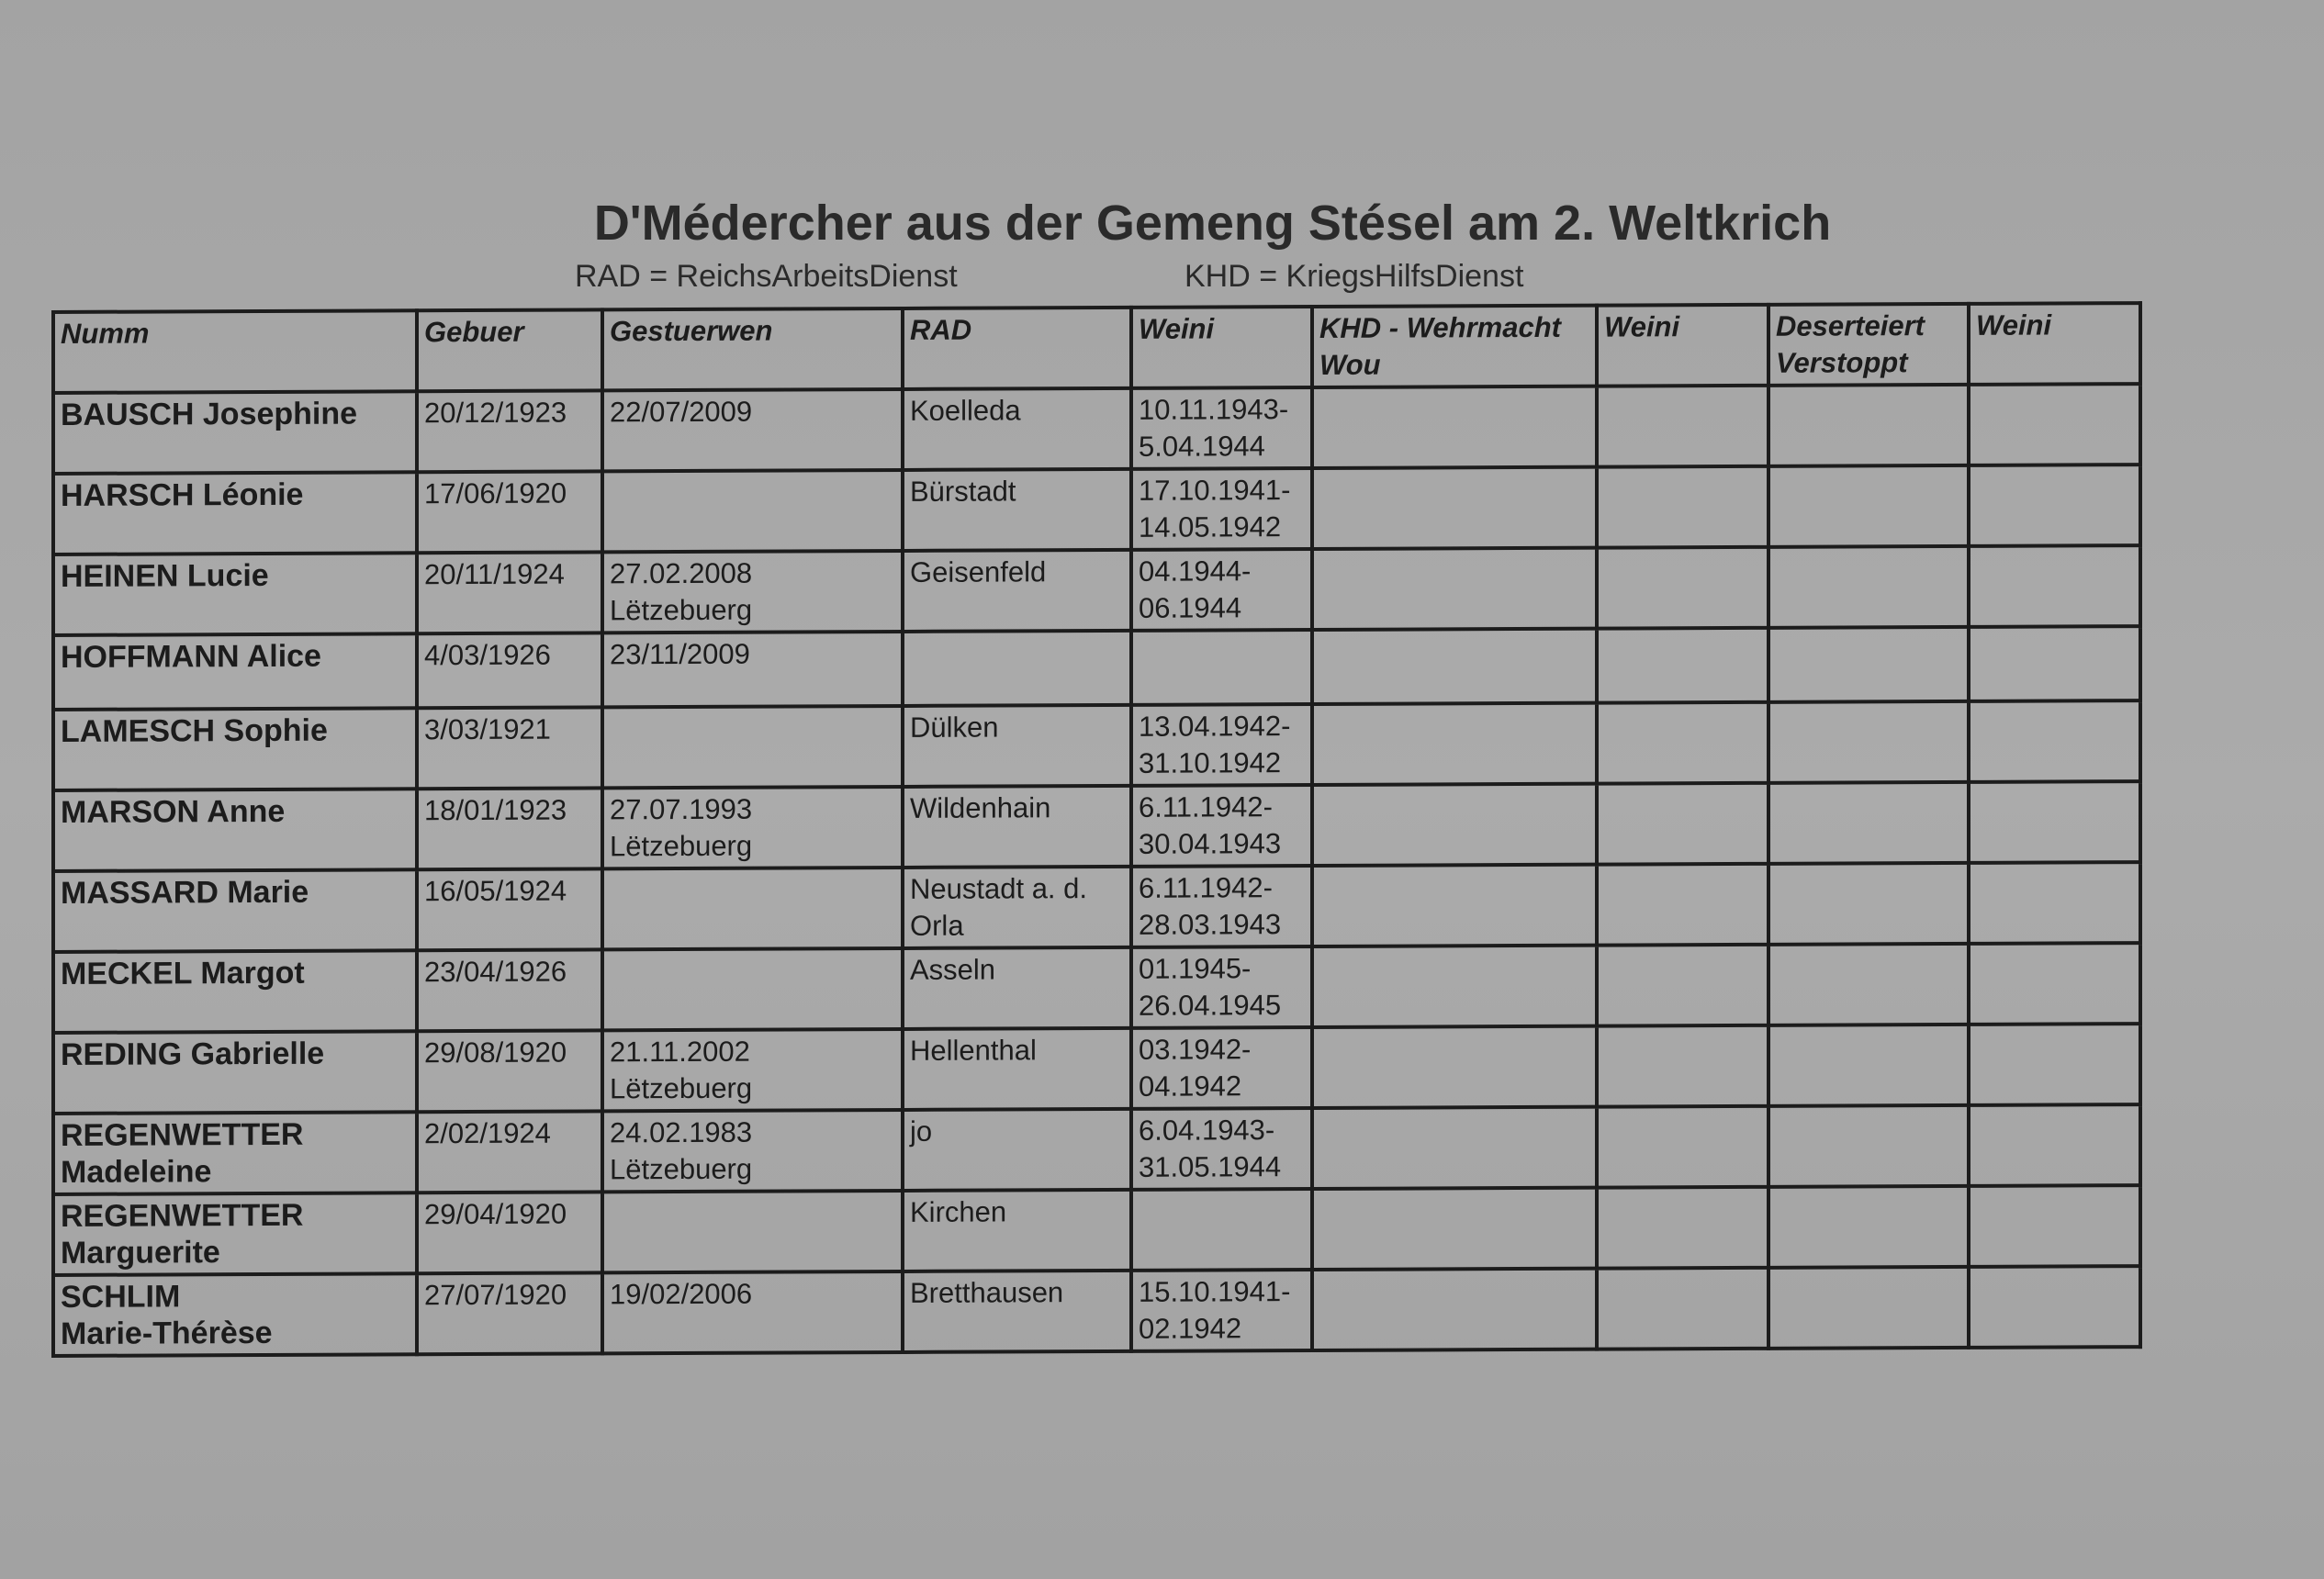 Image resolution: width=2324 pixels, height=1579 pixels. What do you see at coordinates (510, 671) in the screenshot?
I see `born-cell: 4/03/1926` at bounding box center [510, 671].